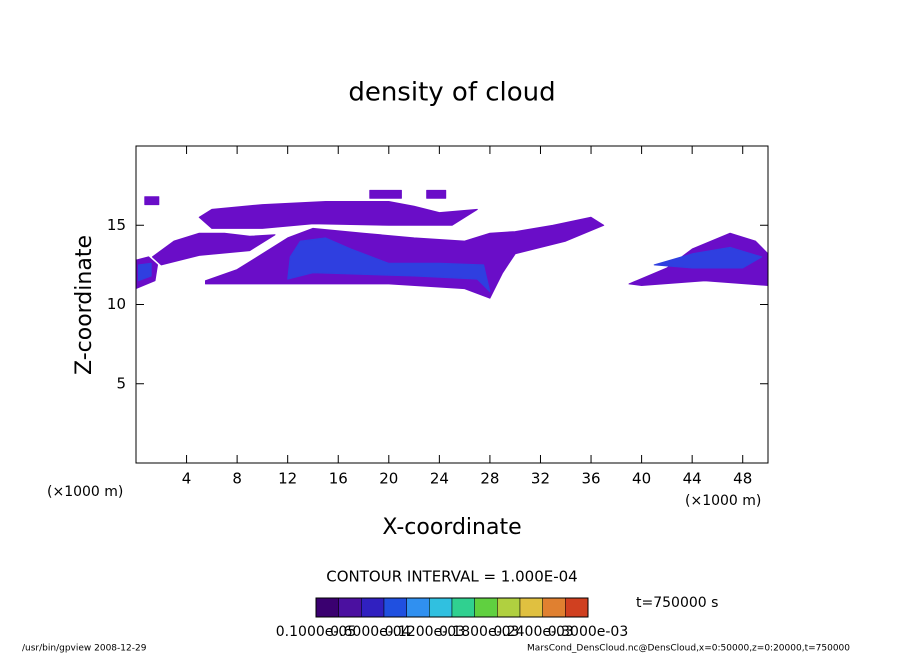 This screenshot has width=904, height=654. I want to click on time-label: t=750000 s, so click(677, 603).